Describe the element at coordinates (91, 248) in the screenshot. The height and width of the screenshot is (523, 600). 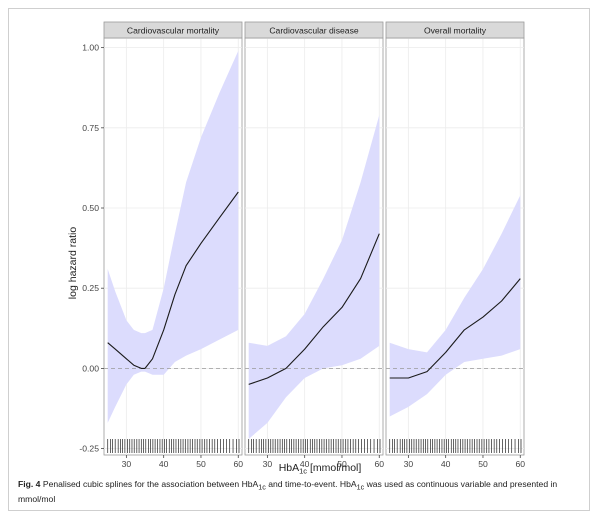
I see `y-axis: -0.25 0.00 0.25 0.50 0.75 1.00` at that location.